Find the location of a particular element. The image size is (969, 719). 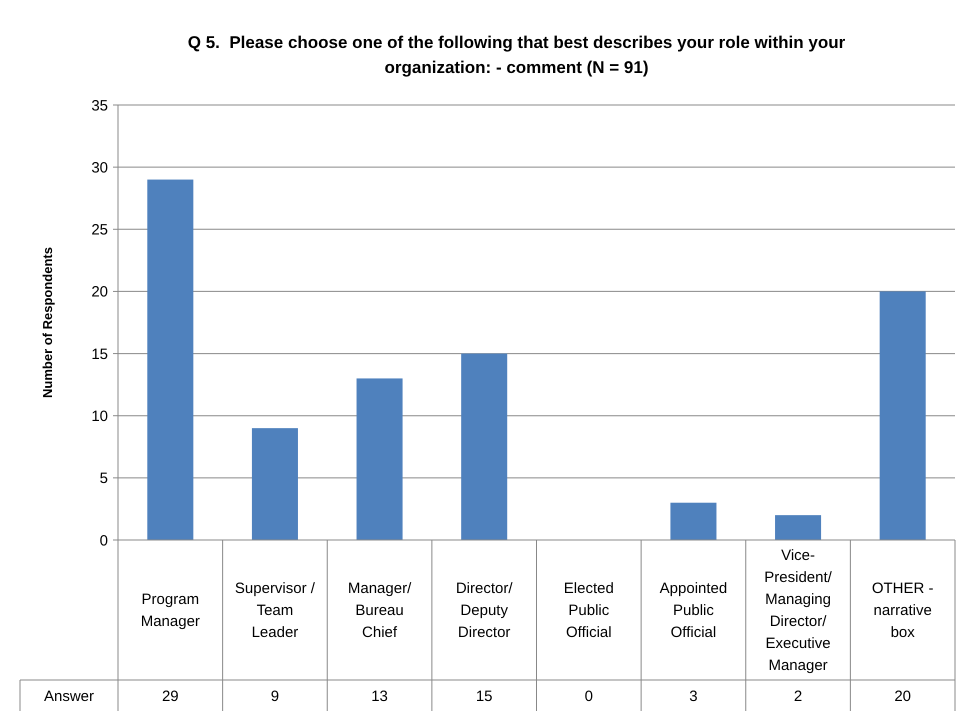

data-label: 13 is located at coordinates (379, 696).